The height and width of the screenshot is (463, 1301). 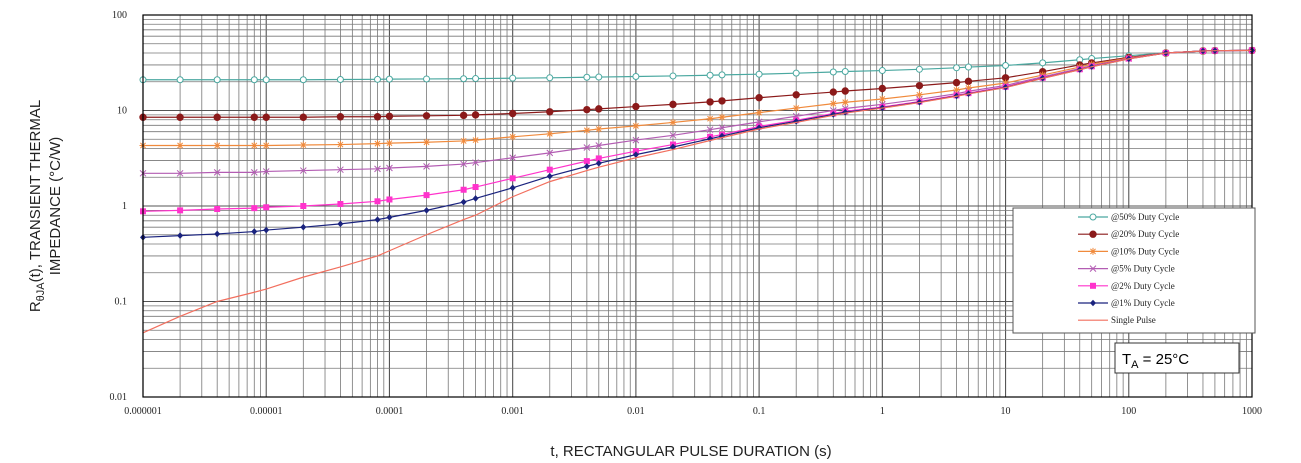 What do you see at coordinates (1143, 286) in the screenshot?
I see `legend-label: @2% Duty Cycle` at bounding box center [1143, 286].